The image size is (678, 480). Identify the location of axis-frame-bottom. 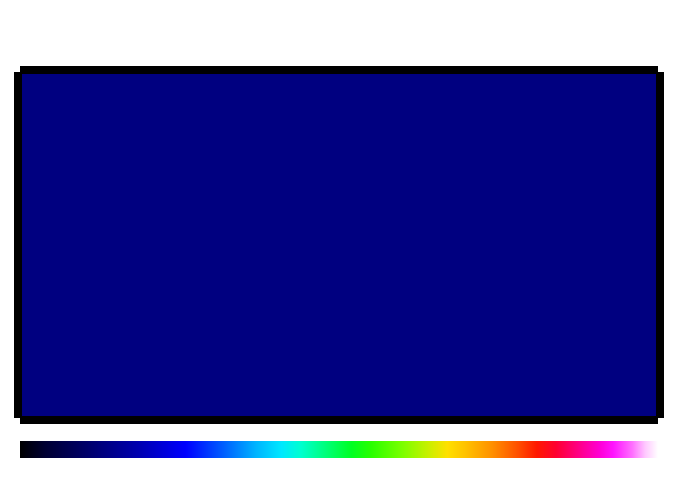
(339, 421).